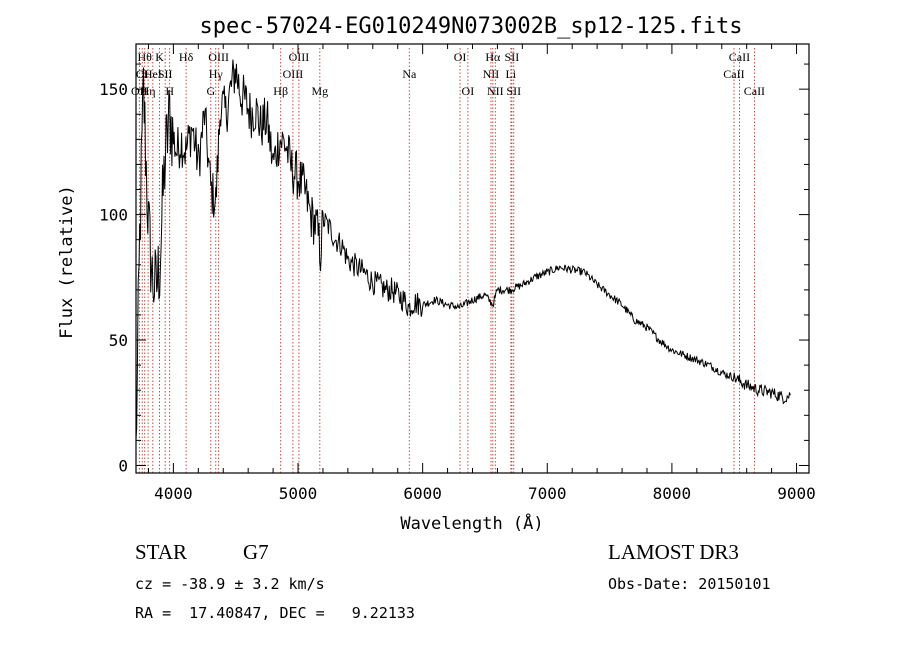 Image resolution: width=900 pixels, height=649 pixels. What do you see at coordinates (169, 91) in the screenshot?
I see `line-label-7-0: H` at bounding box center [169, 91].